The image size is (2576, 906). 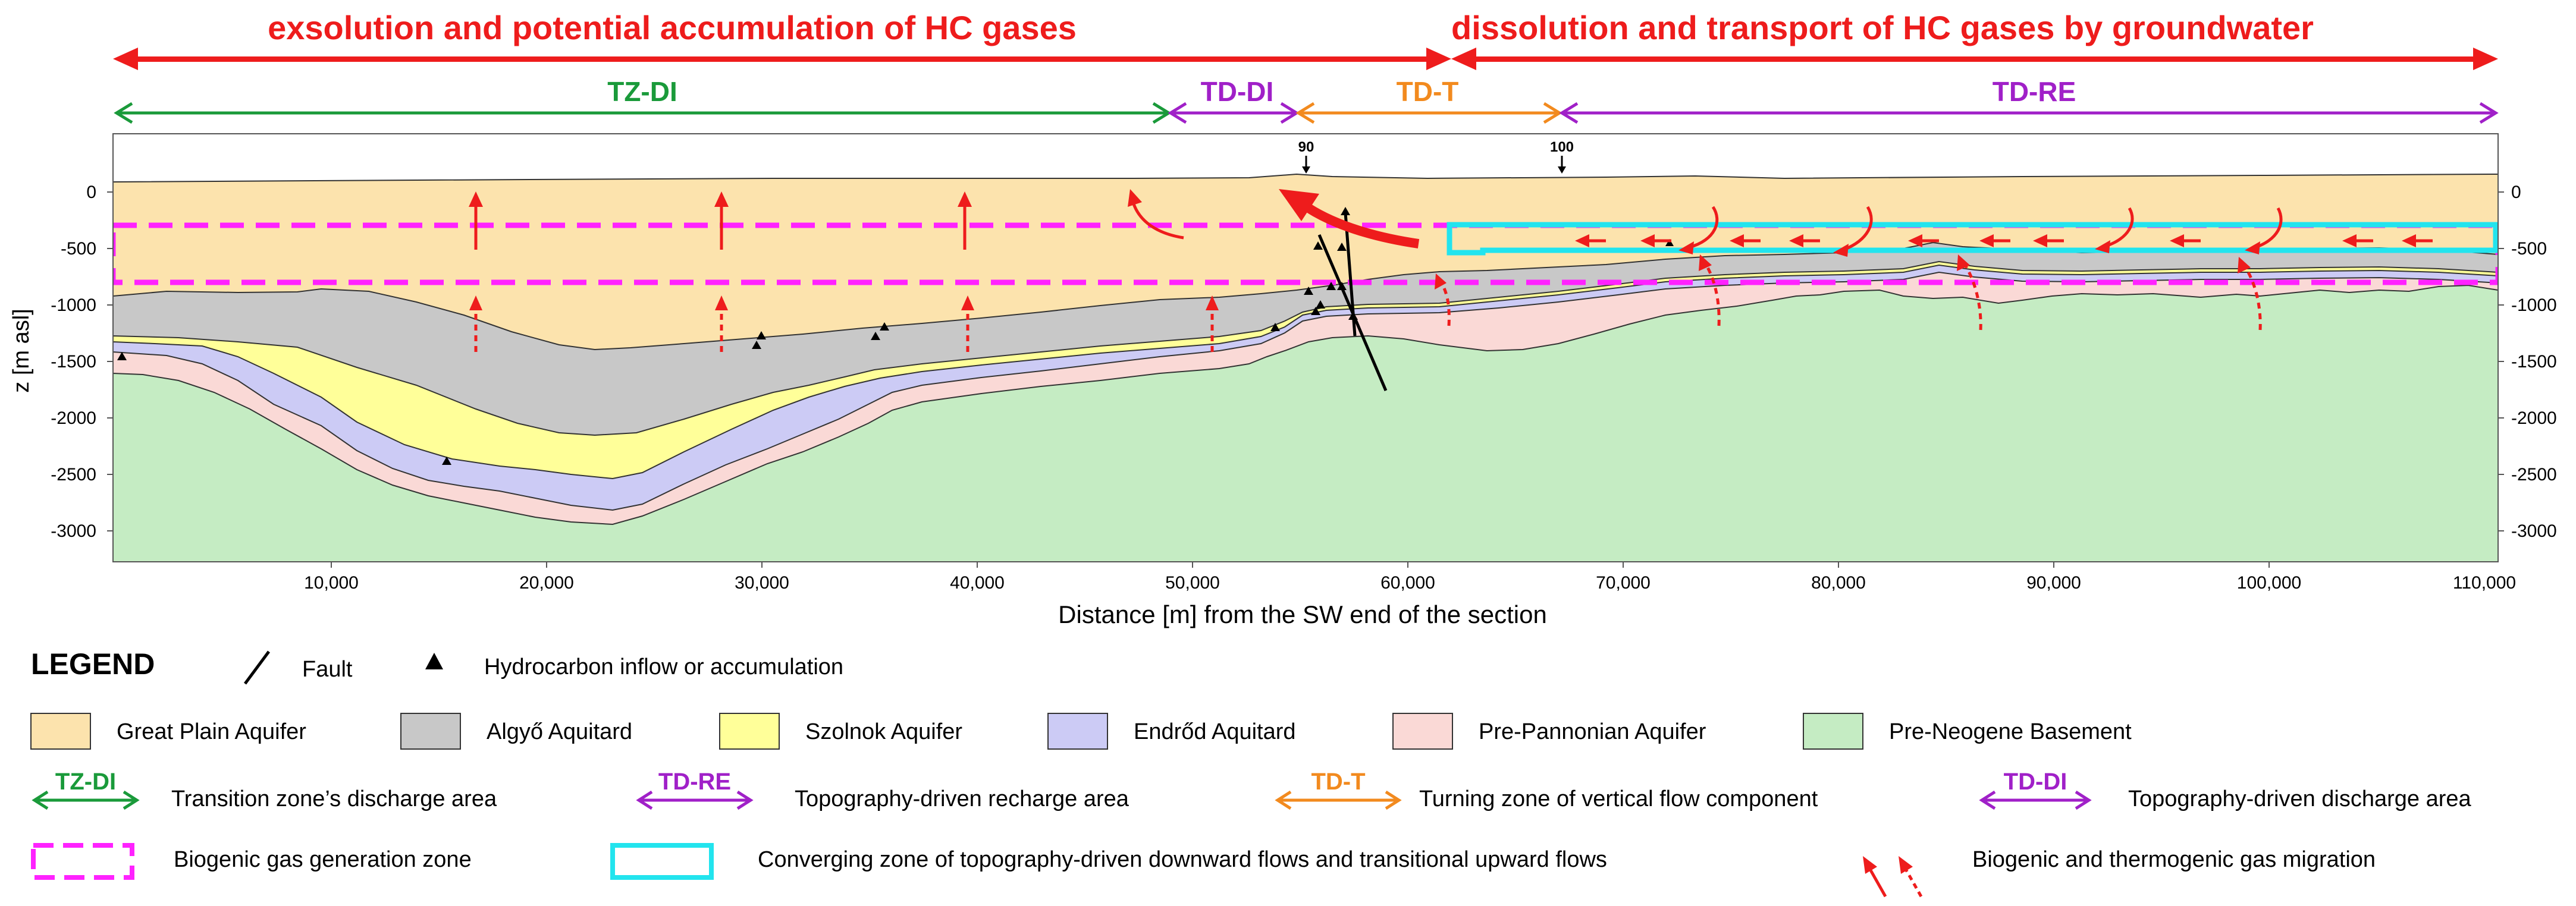 I want to click on converging-zone, so click(x=1972, y=239).